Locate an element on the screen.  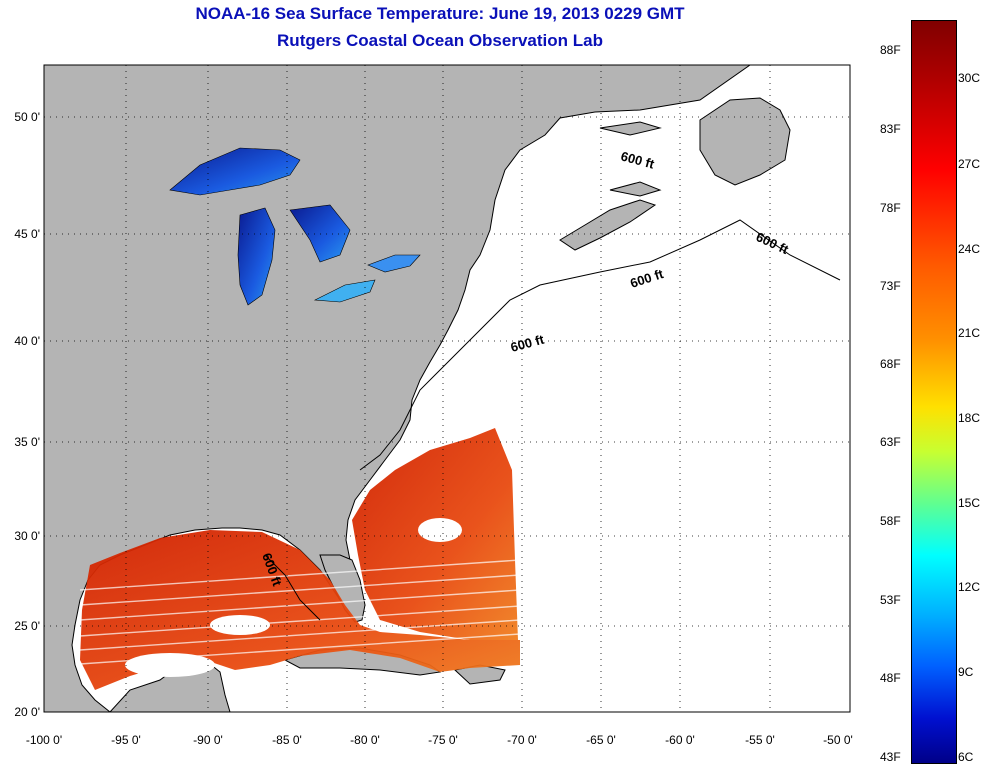
colorbar-label-f: 48F is located at coordinates (890, 678).